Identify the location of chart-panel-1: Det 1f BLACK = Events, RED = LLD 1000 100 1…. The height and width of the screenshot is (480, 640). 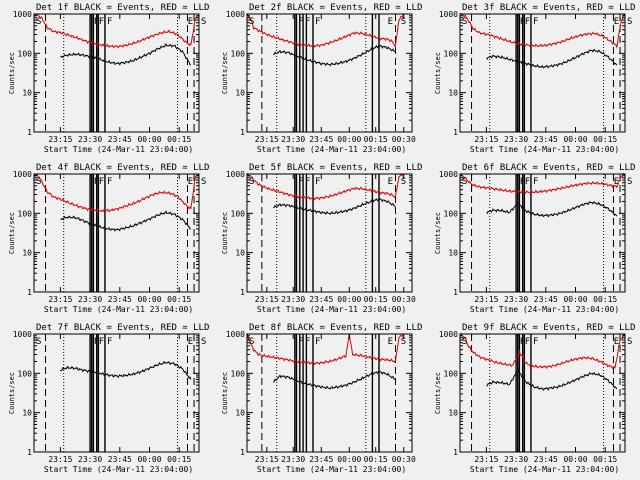
(108, 78).